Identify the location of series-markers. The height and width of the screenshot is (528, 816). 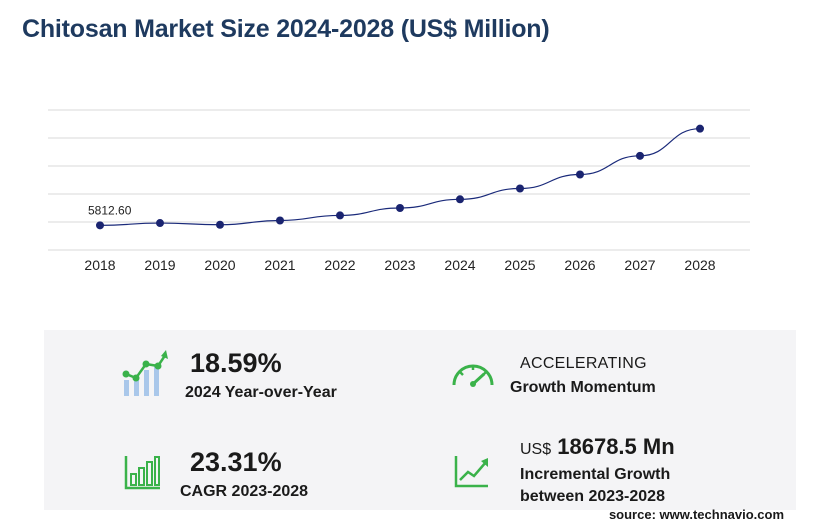
(400, 177).